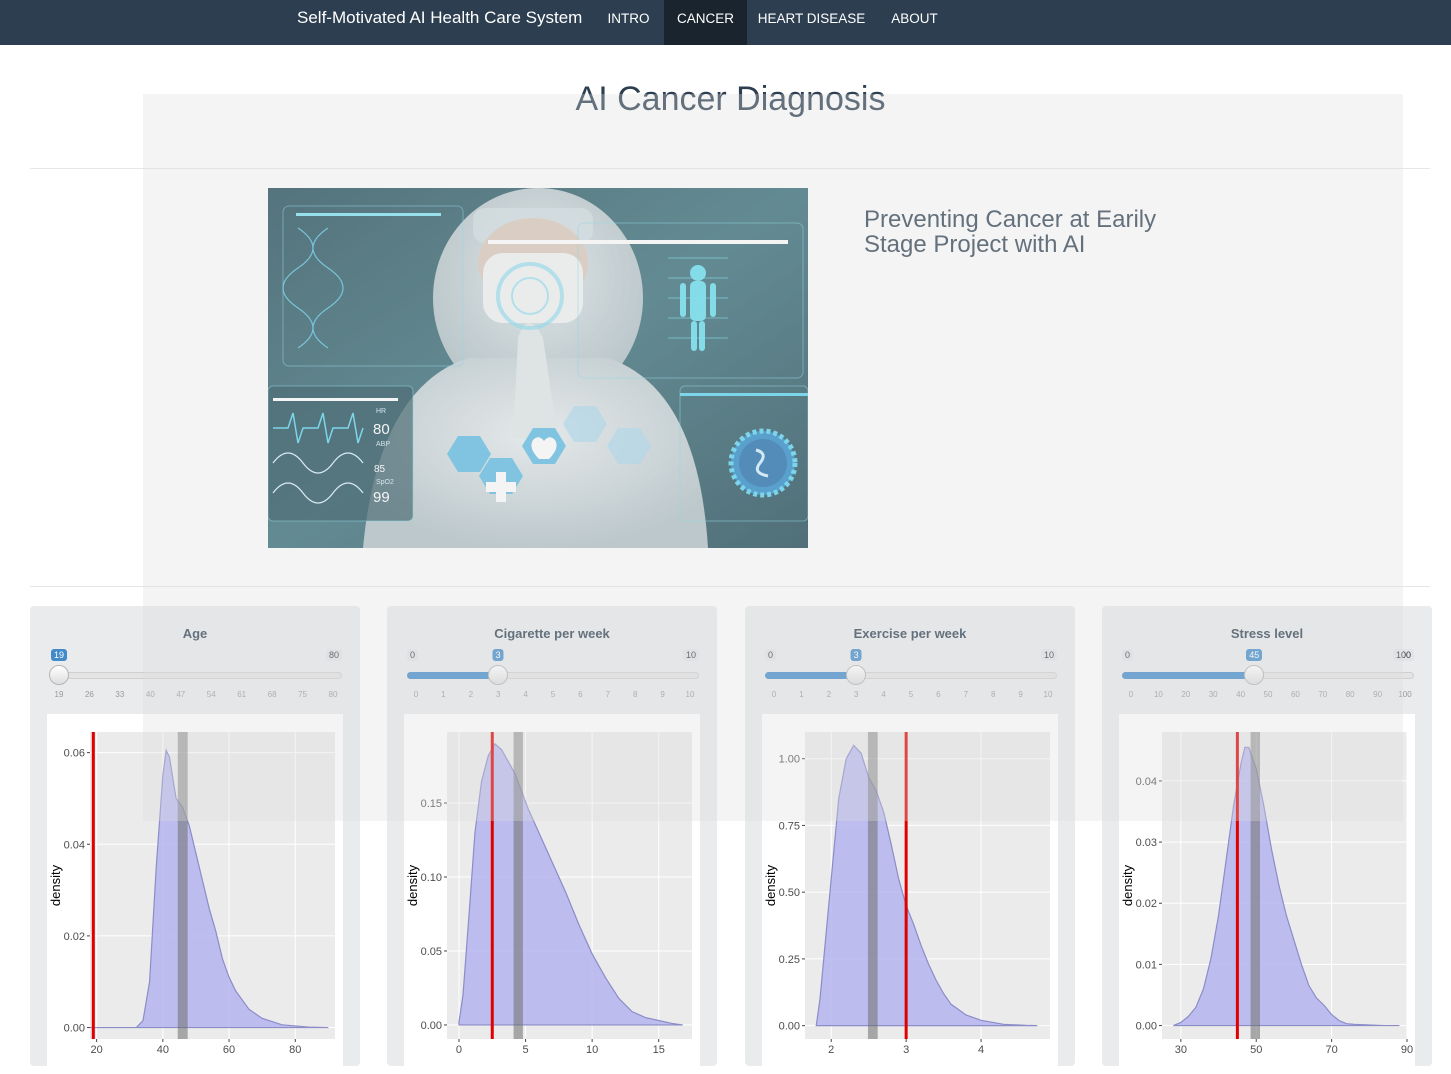 The image size is (1451, 1074). I want to click on x-tick-label: 10, so click(592, 1050).